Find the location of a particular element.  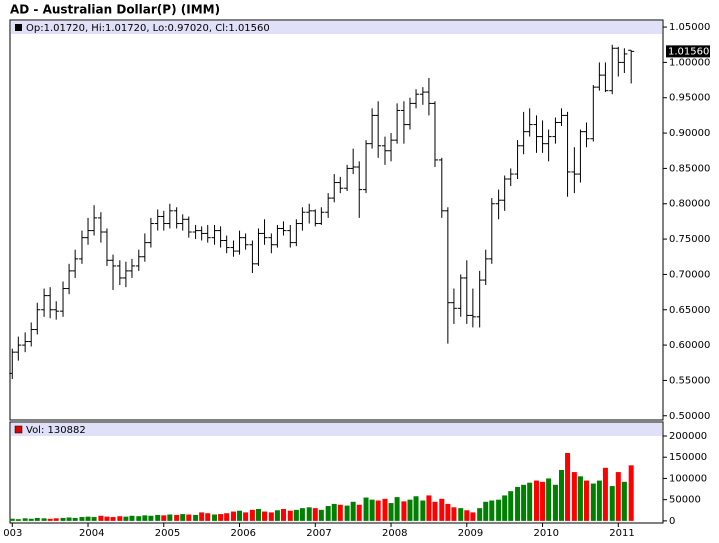

x-tick-label: 003 is located at coordinates (12, 533).